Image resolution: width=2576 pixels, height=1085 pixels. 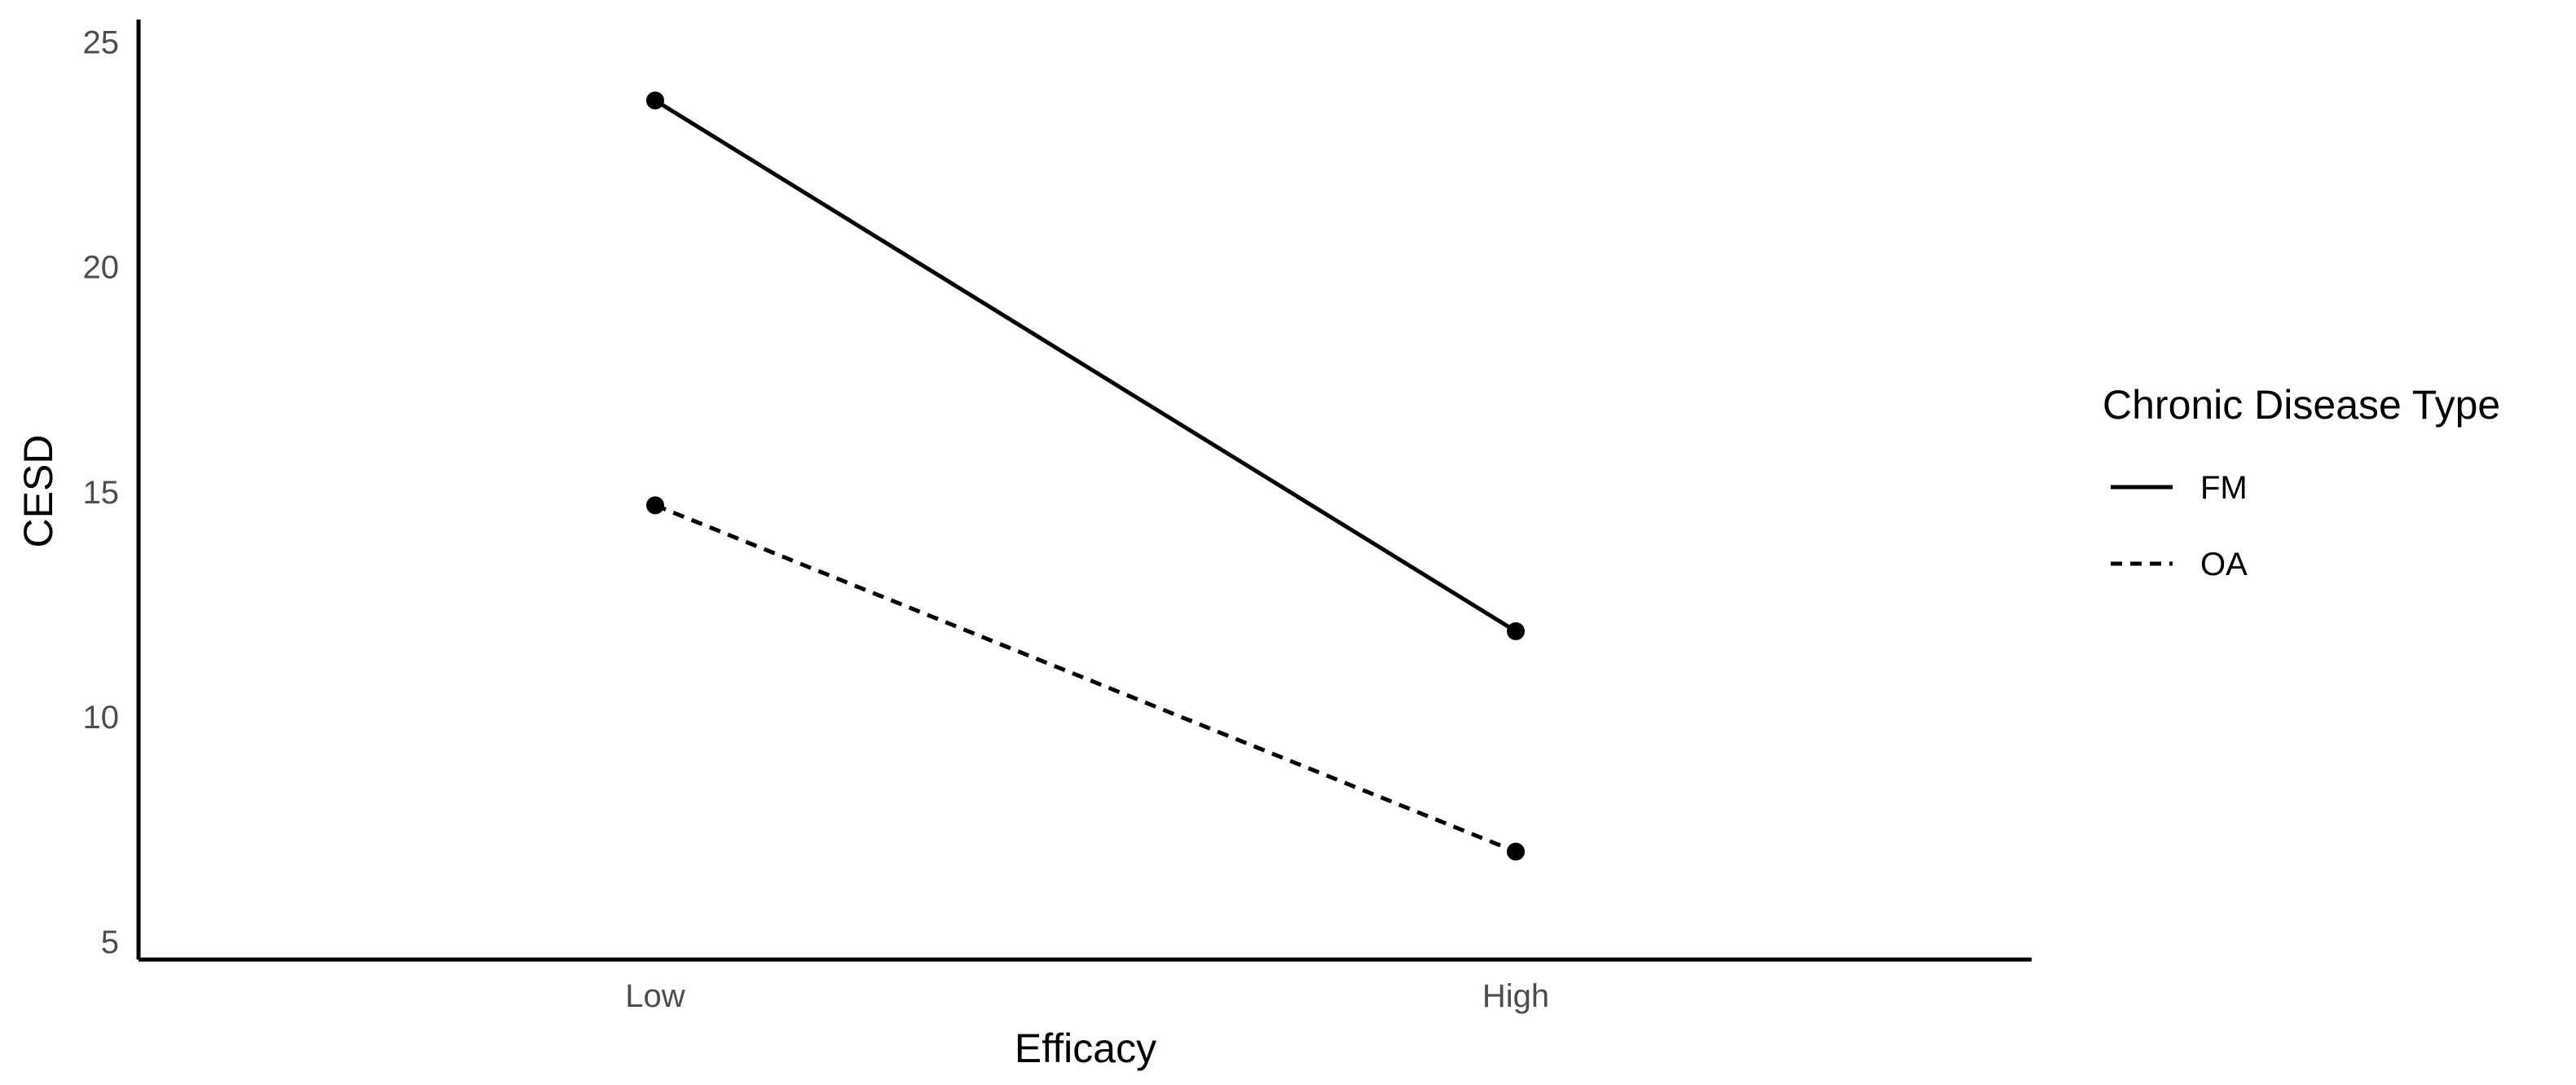 I want to click on legend: Chronic Disease Type FM OA, so click(x=2302, y=482).